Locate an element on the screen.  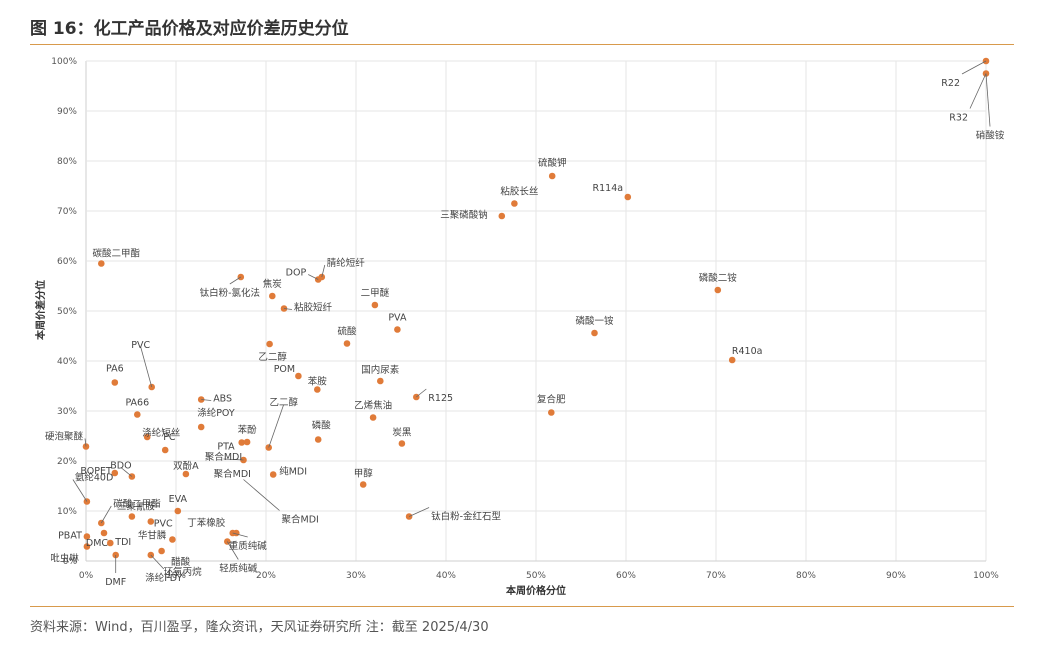
point-label: 炭黑 is located at coordinates (402, 433).